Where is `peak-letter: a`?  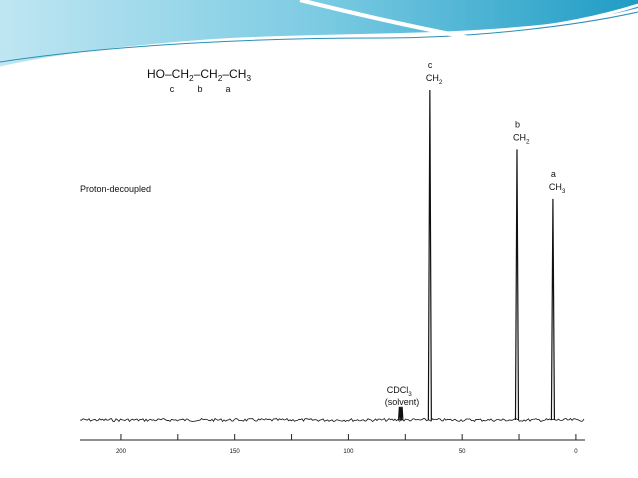 peak-letter: a is located at coordinates (553, 174).